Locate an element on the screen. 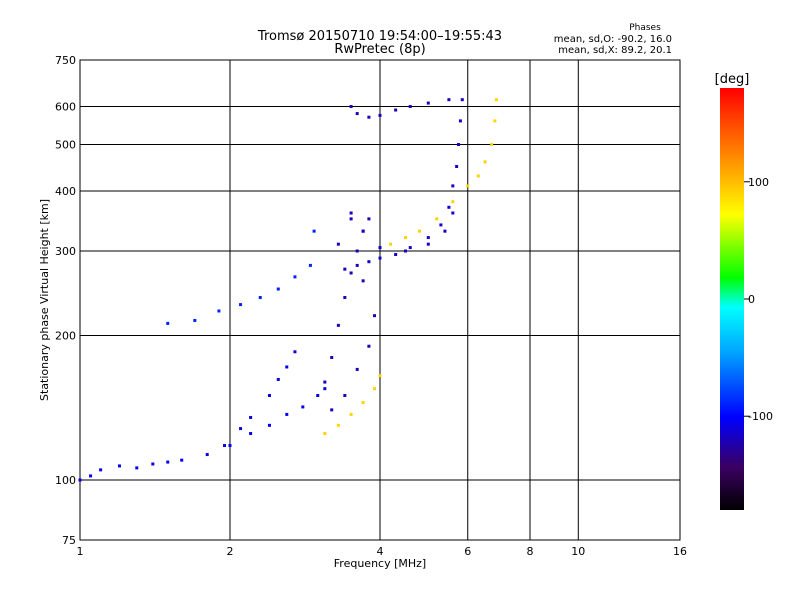 This screenshot has width=800, height=600. phase-stats-x: mean, sd,X: 89.2, 20.1 is located at coordinates (615, 50).